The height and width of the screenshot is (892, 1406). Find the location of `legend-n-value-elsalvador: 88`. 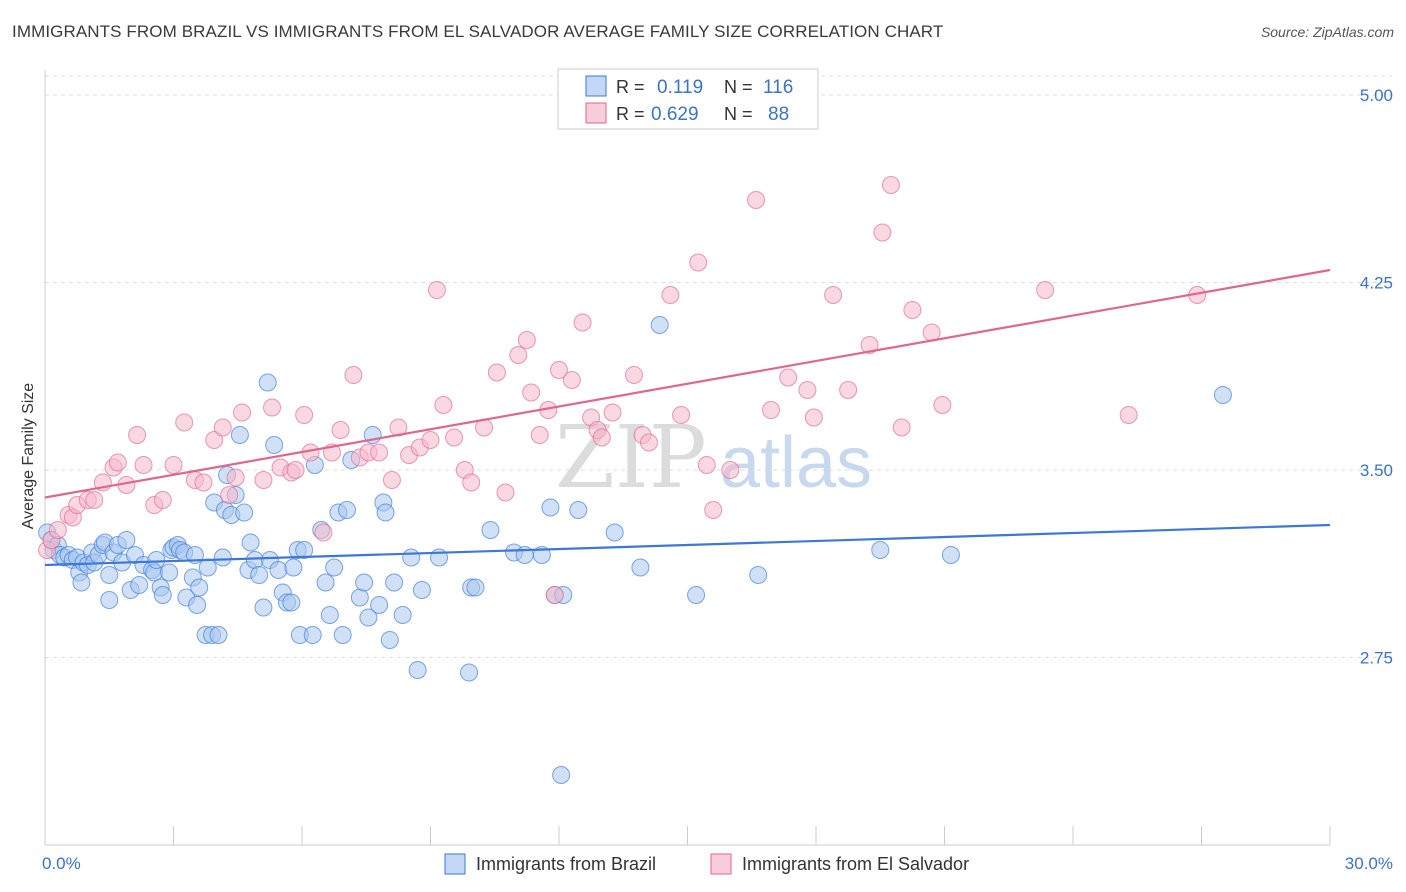

legend-n-value-elsalvador: 88 is located at coordinates (778, 114).